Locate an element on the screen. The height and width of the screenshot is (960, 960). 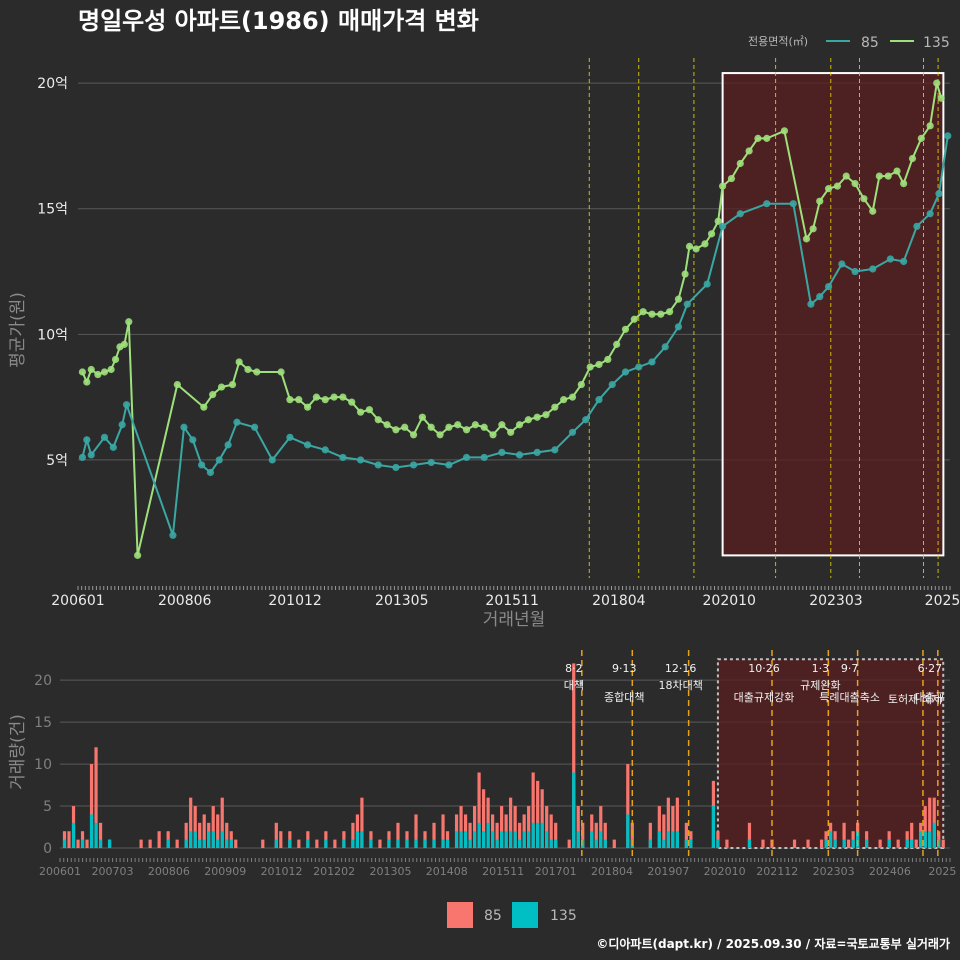
price-y-tick-label: 5억 is located at coordinates (57, 461).